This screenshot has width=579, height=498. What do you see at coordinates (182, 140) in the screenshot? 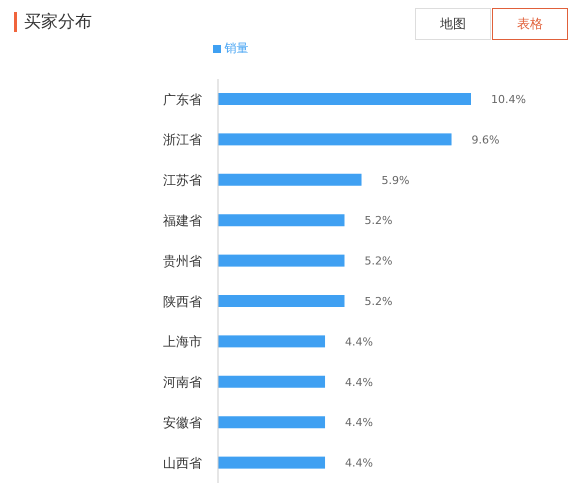
I see `y-tick-label: 浙江省` at bounding box center [182, 140].